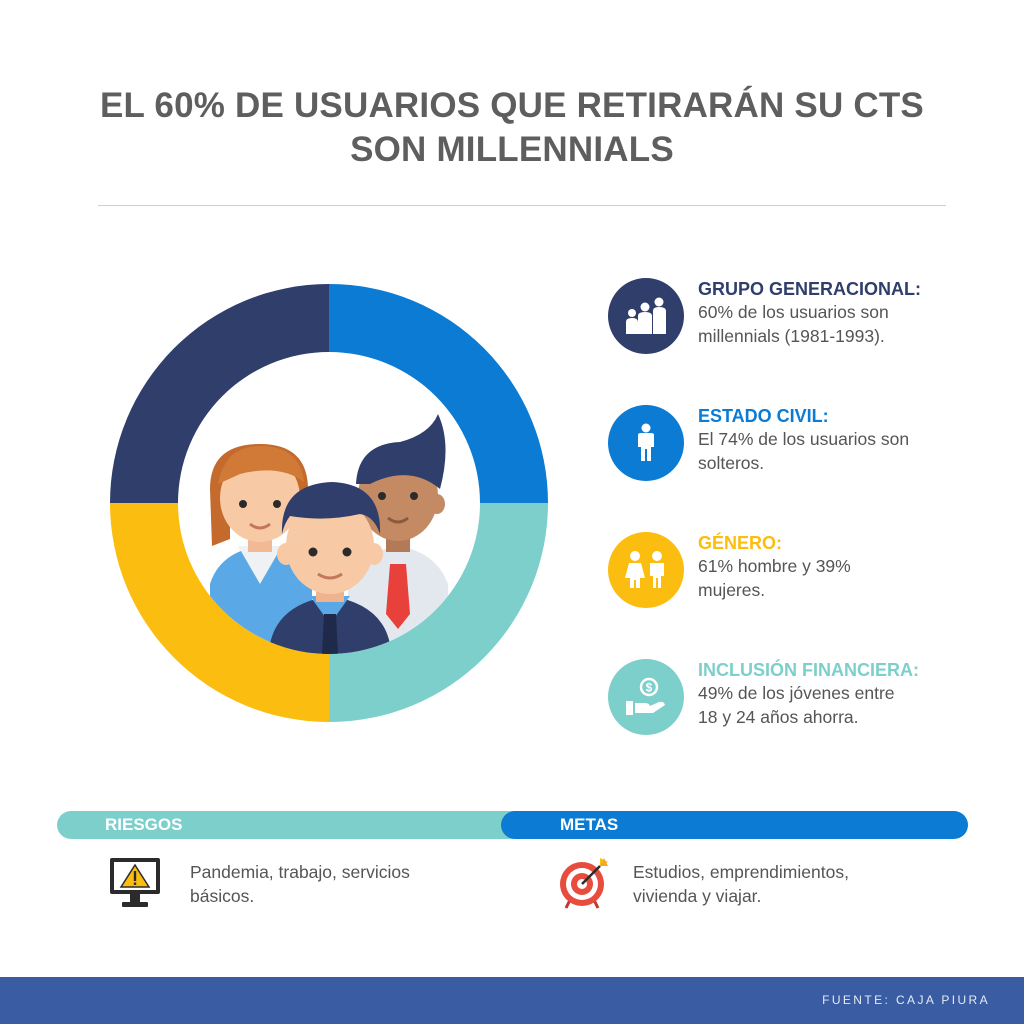  What do you see at coordinates (763, 416) in the screenshot?
I see `stat-heading: ESTADO CIVIL:` at bounding box center [763, 416].